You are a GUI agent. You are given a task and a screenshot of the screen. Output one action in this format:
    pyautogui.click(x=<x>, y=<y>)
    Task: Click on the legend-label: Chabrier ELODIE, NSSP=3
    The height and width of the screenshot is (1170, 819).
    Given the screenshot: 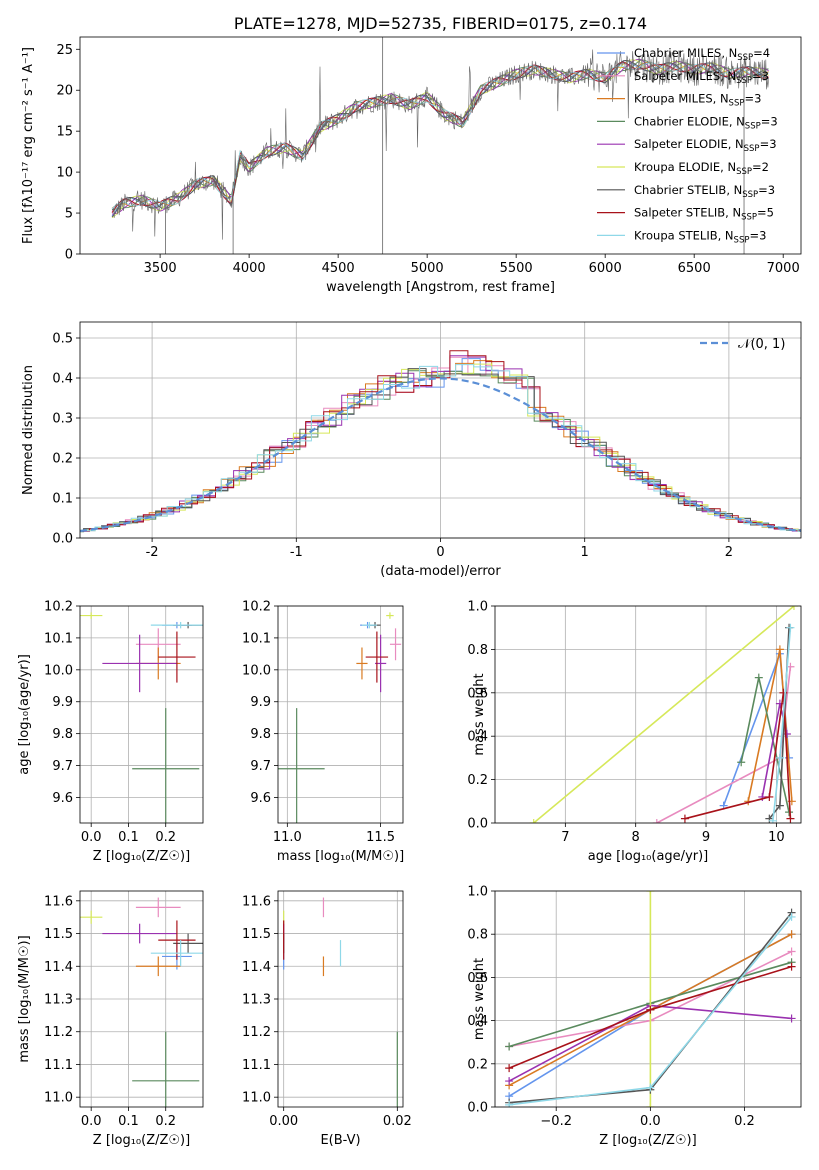 What is the action you would take?
    pyautogui.click(x=706, y=122)
    